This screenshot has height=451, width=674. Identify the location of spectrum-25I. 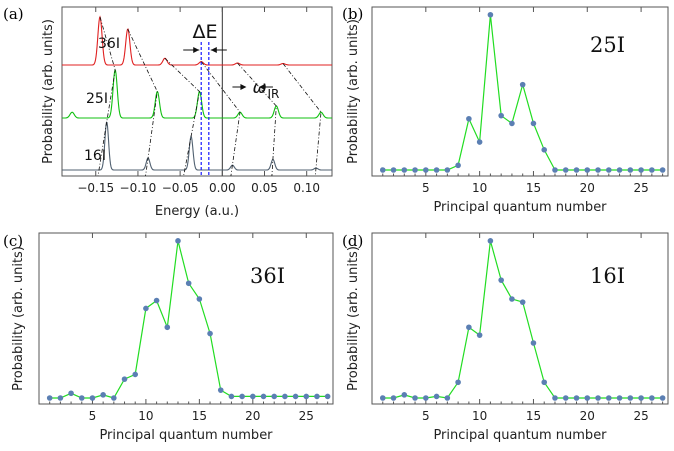
(197, 94).